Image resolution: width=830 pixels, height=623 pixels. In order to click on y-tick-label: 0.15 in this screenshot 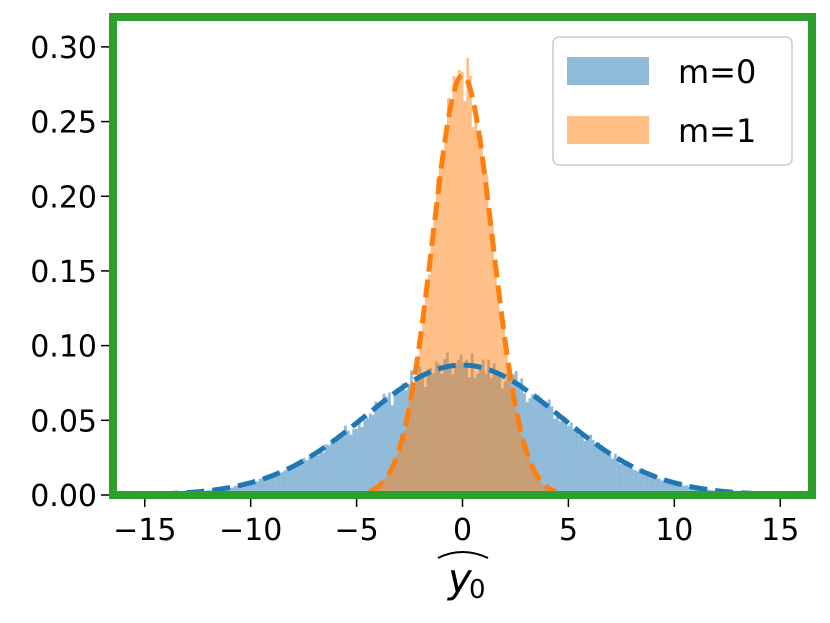, I will do `click(63, 272)`.